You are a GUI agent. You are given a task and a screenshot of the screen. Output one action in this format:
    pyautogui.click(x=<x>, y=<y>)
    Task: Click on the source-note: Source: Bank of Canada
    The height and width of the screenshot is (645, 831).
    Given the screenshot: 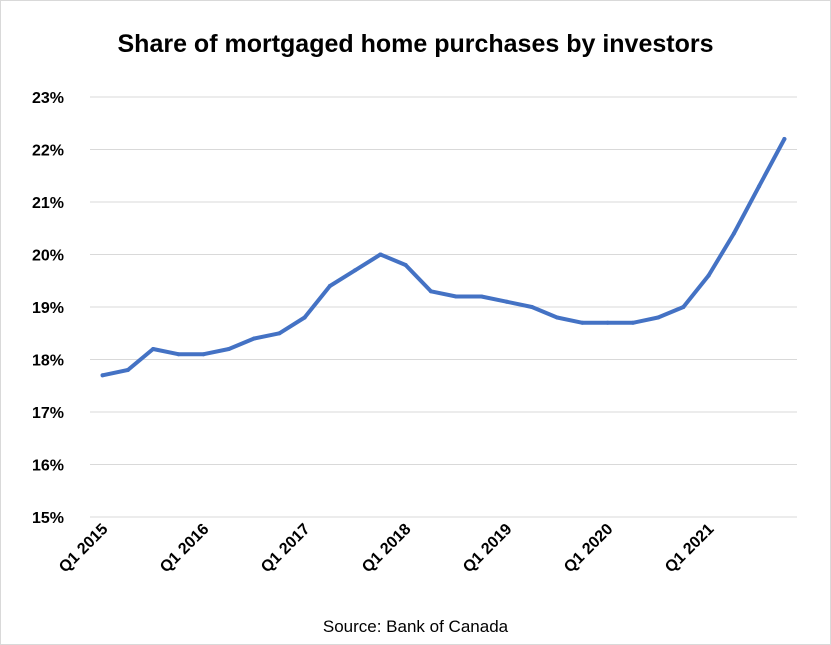 What is the action you would take?
    pyautogui.click(x=415, y=626)
    